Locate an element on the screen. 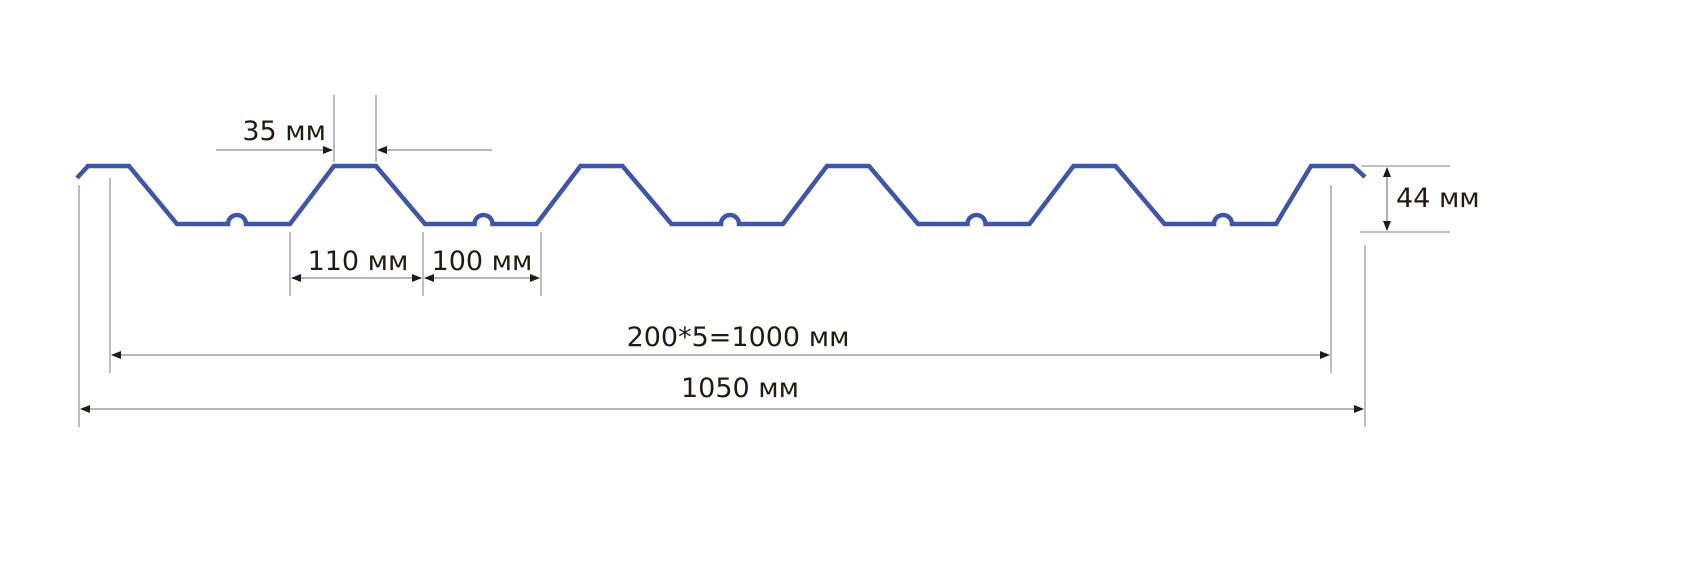 This screenshot has height=567, width=1700. valley-width-label: 100 мм is located at coordinates (482, 261).